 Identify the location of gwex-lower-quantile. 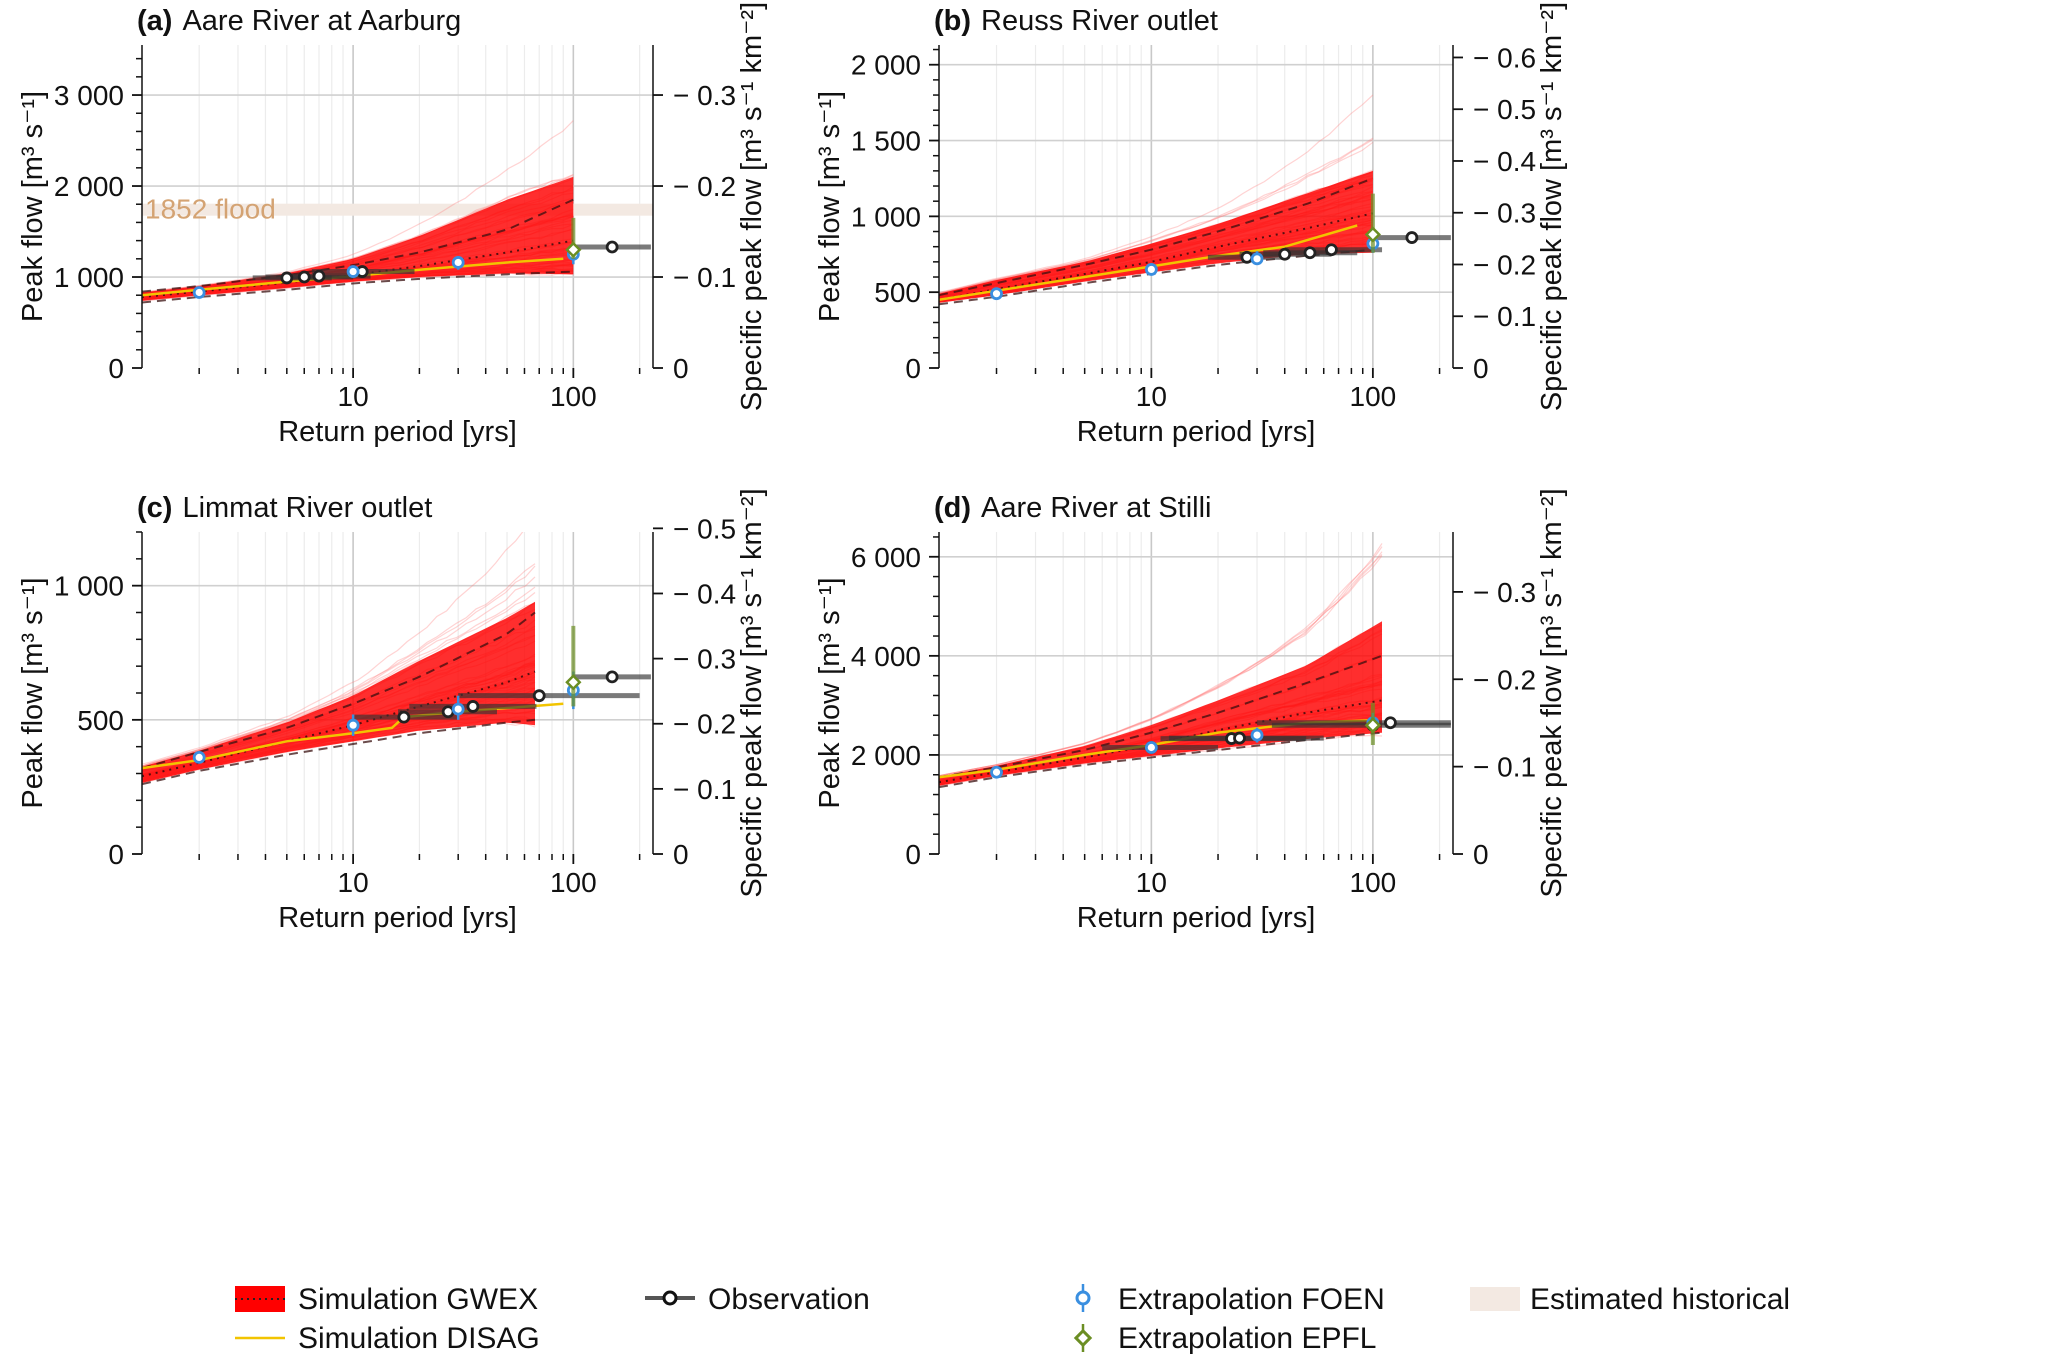
(358, 287).